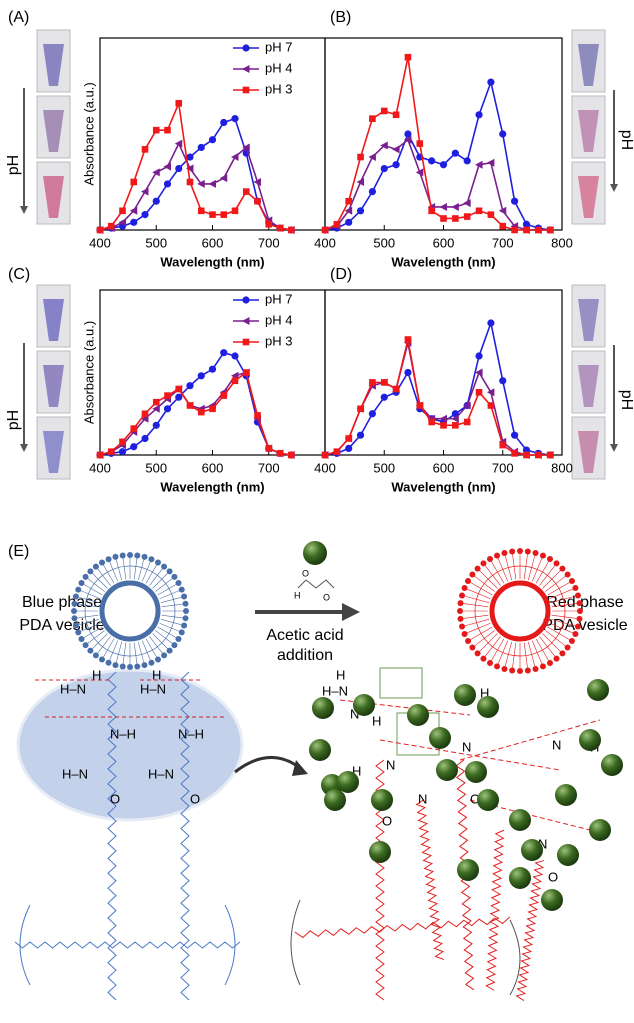  I want to click on panel-label: (C), so click(19, 274).